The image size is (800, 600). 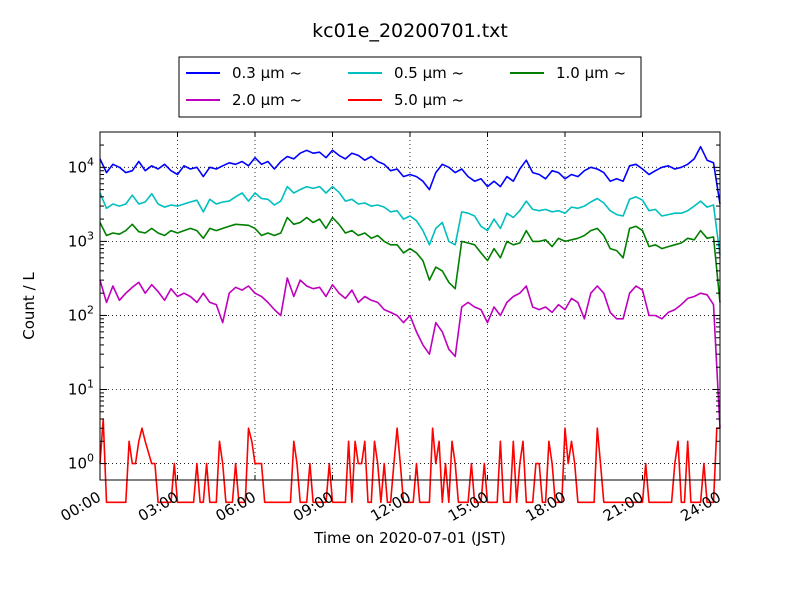 What do you see at coordinates (81, 239) in the screenshot?
I see `y-tick-label: 10³` at bounding box center [81, 239].